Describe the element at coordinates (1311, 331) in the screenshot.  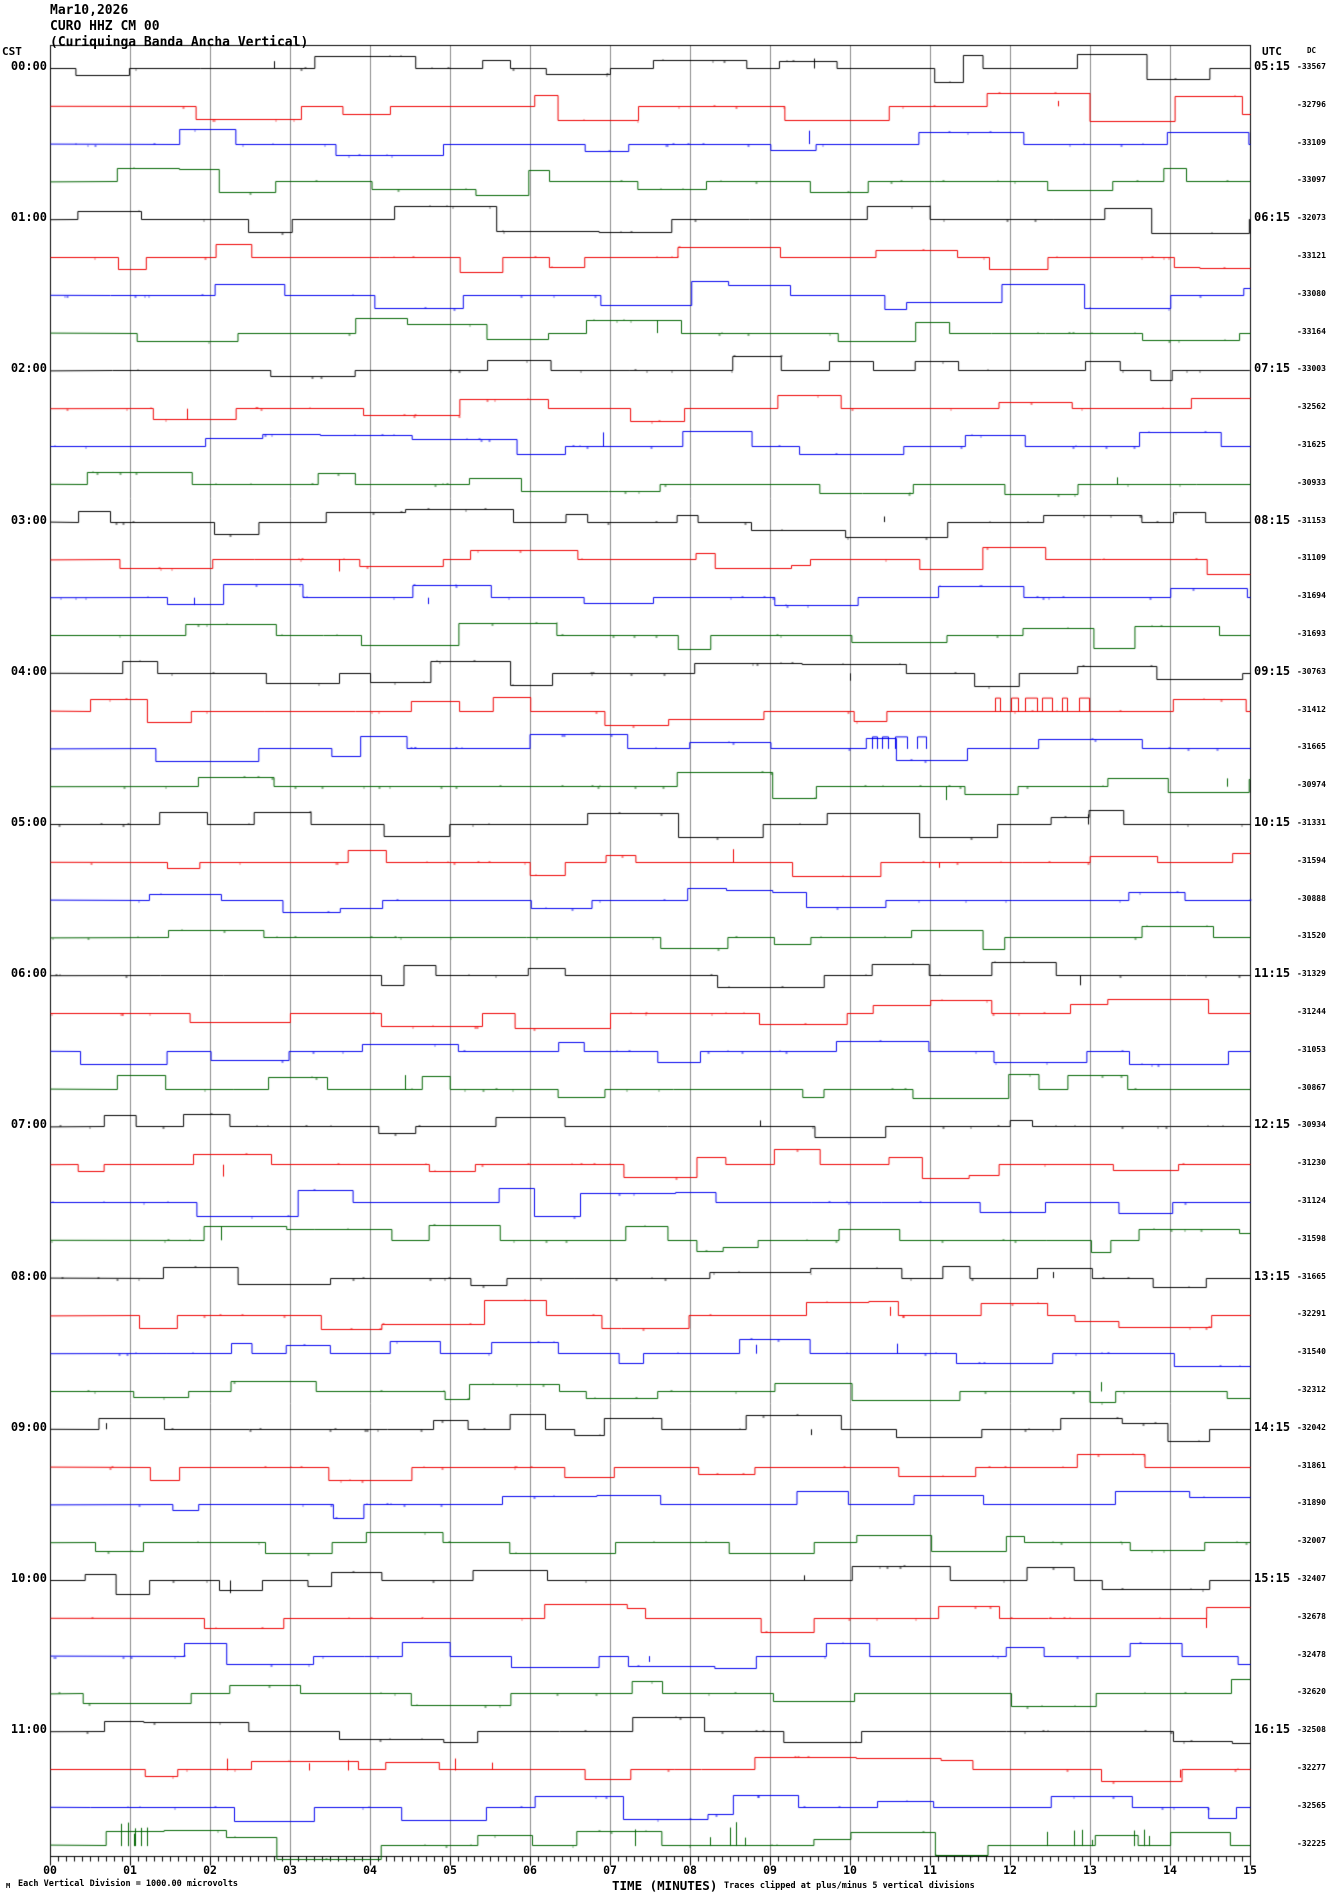
I see `dc-value: -33164` at that location.